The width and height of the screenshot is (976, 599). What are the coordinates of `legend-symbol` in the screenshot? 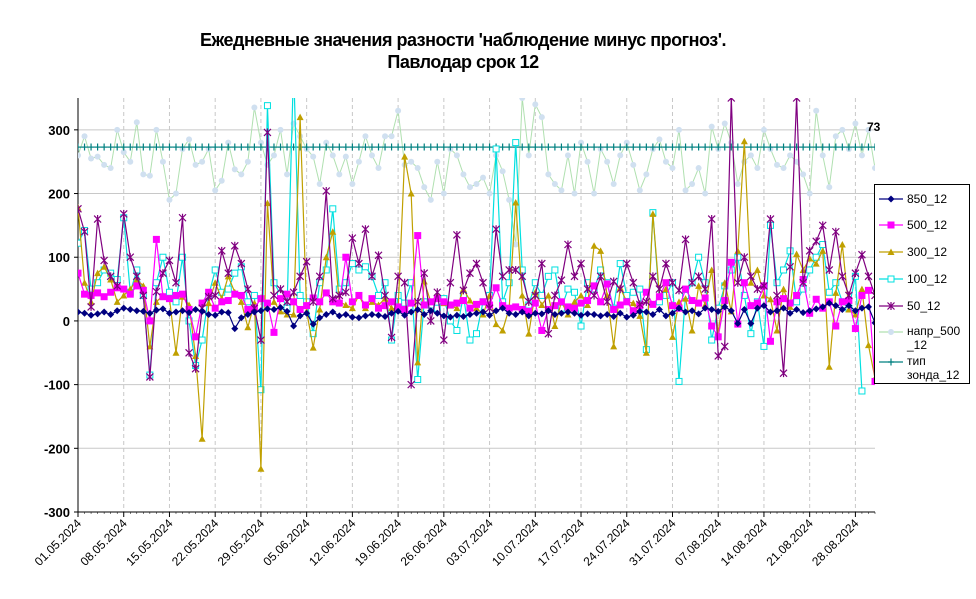 It's located at (891, 362).